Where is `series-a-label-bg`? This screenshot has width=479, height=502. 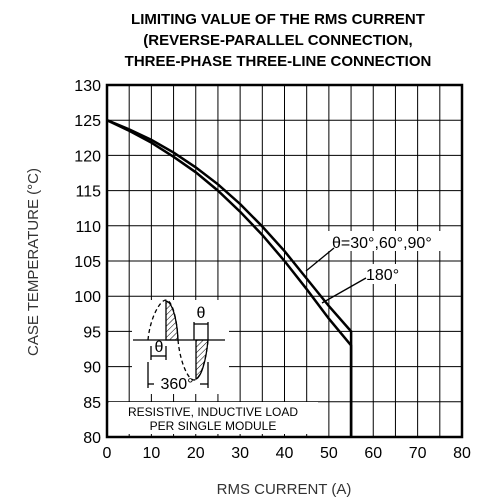
series-a-label-bg is located at coordinates (393, 241).